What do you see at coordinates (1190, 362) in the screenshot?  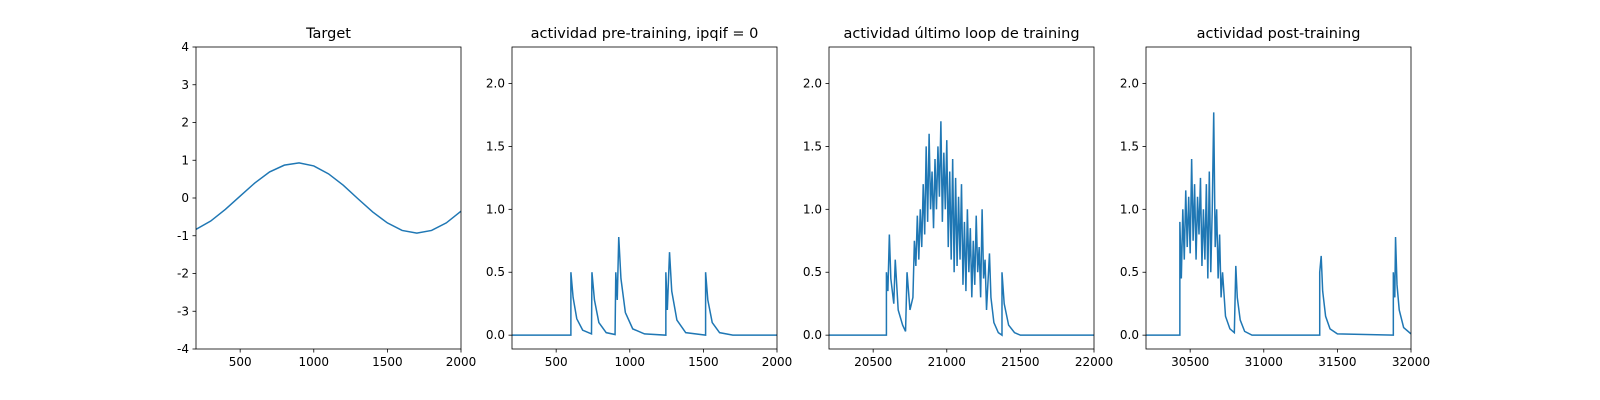 I see `x-tick-label: 30500` at bounding box center [1190, 362].